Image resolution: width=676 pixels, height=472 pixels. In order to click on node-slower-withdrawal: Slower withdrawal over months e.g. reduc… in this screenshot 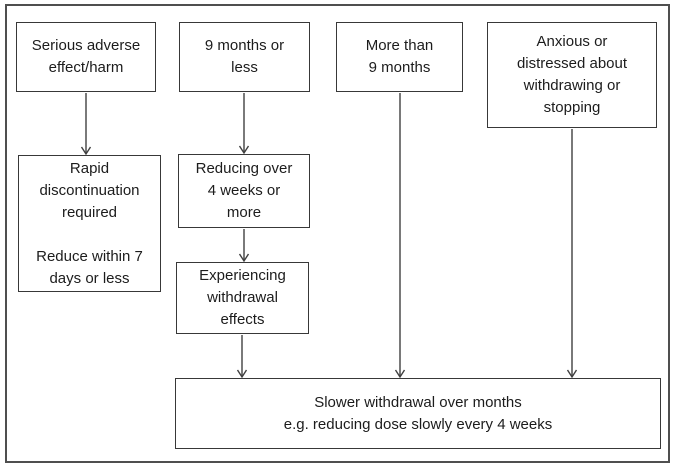, I will do `click(418, 413)`.